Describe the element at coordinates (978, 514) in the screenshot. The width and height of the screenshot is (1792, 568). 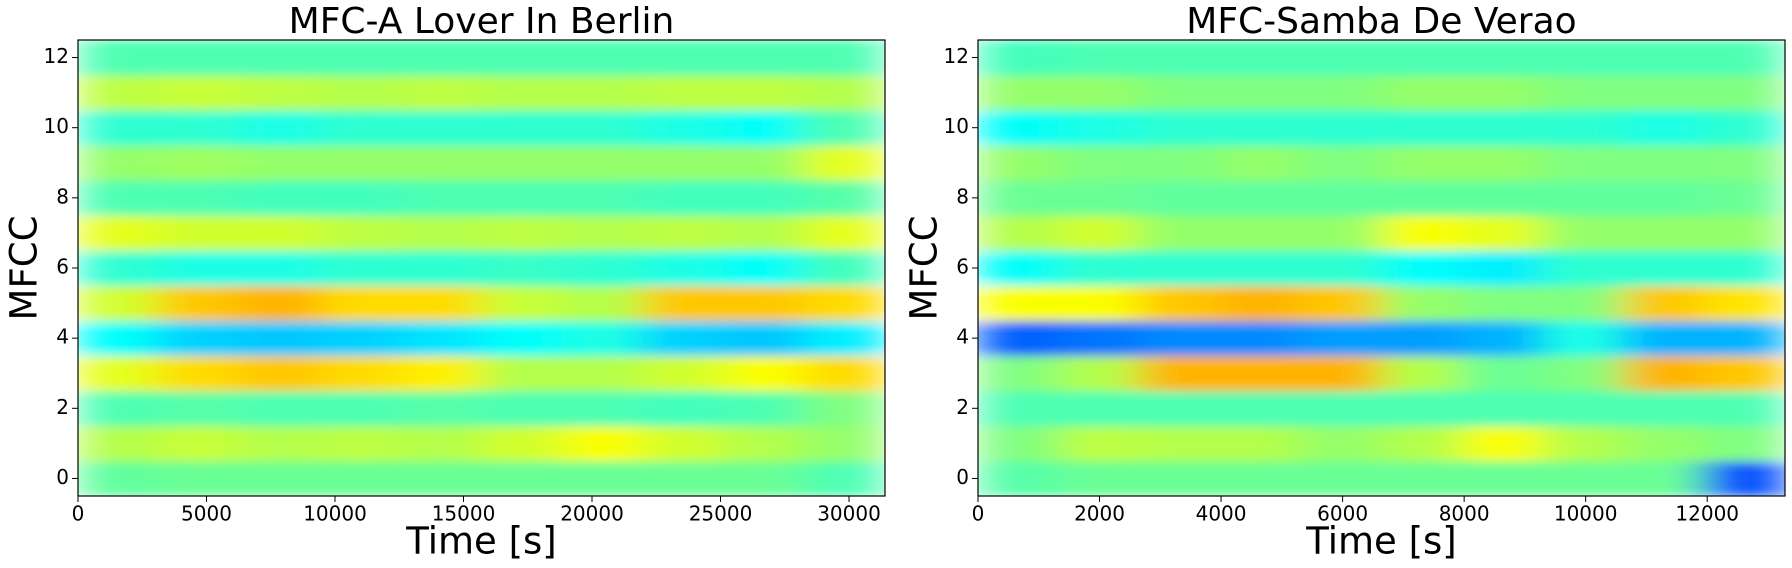
I see `x-tick-label: 0` at that location.